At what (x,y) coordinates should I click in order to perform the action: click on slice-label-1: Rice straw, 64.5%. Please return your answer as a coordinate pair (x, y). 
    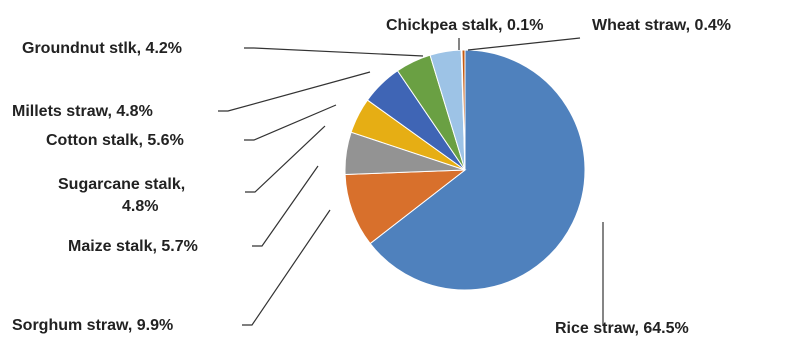
    Looking at the image, I should click on (622, 328).